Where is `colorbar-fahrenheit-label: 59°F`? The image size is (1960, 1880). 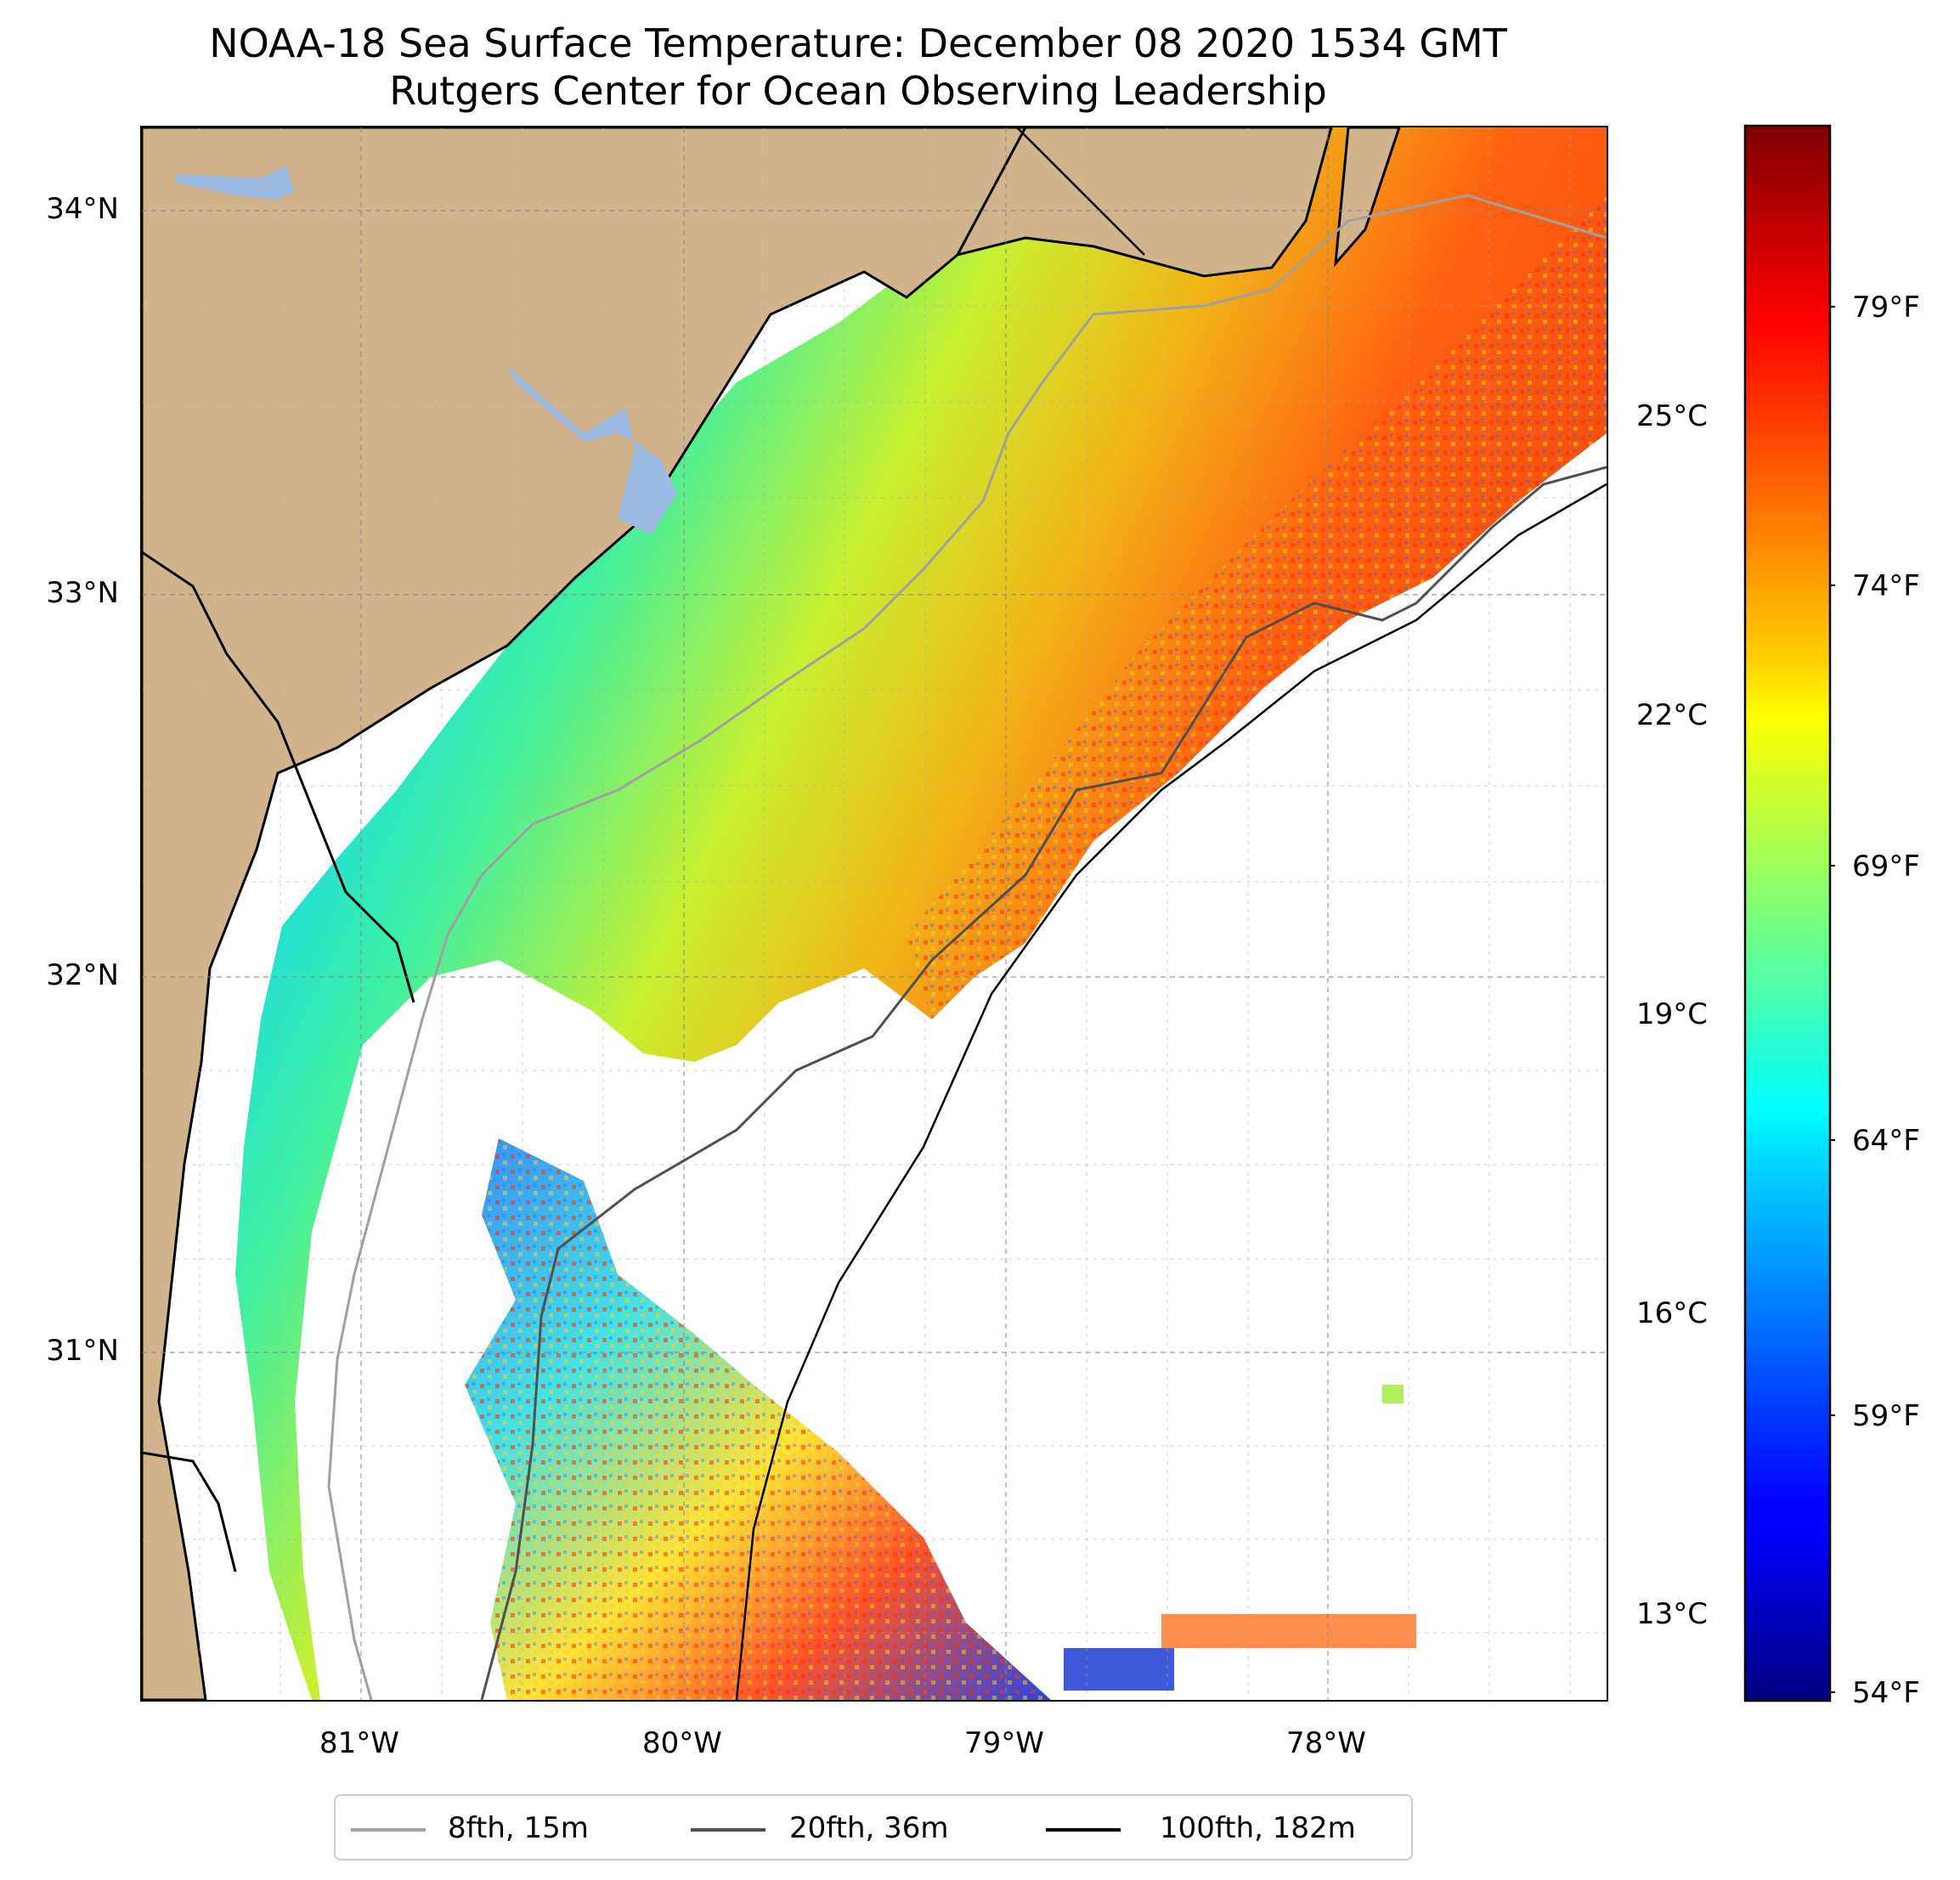 colorbar-fahrenheit-label: 59°F is located at coordinates (1886, 1416).